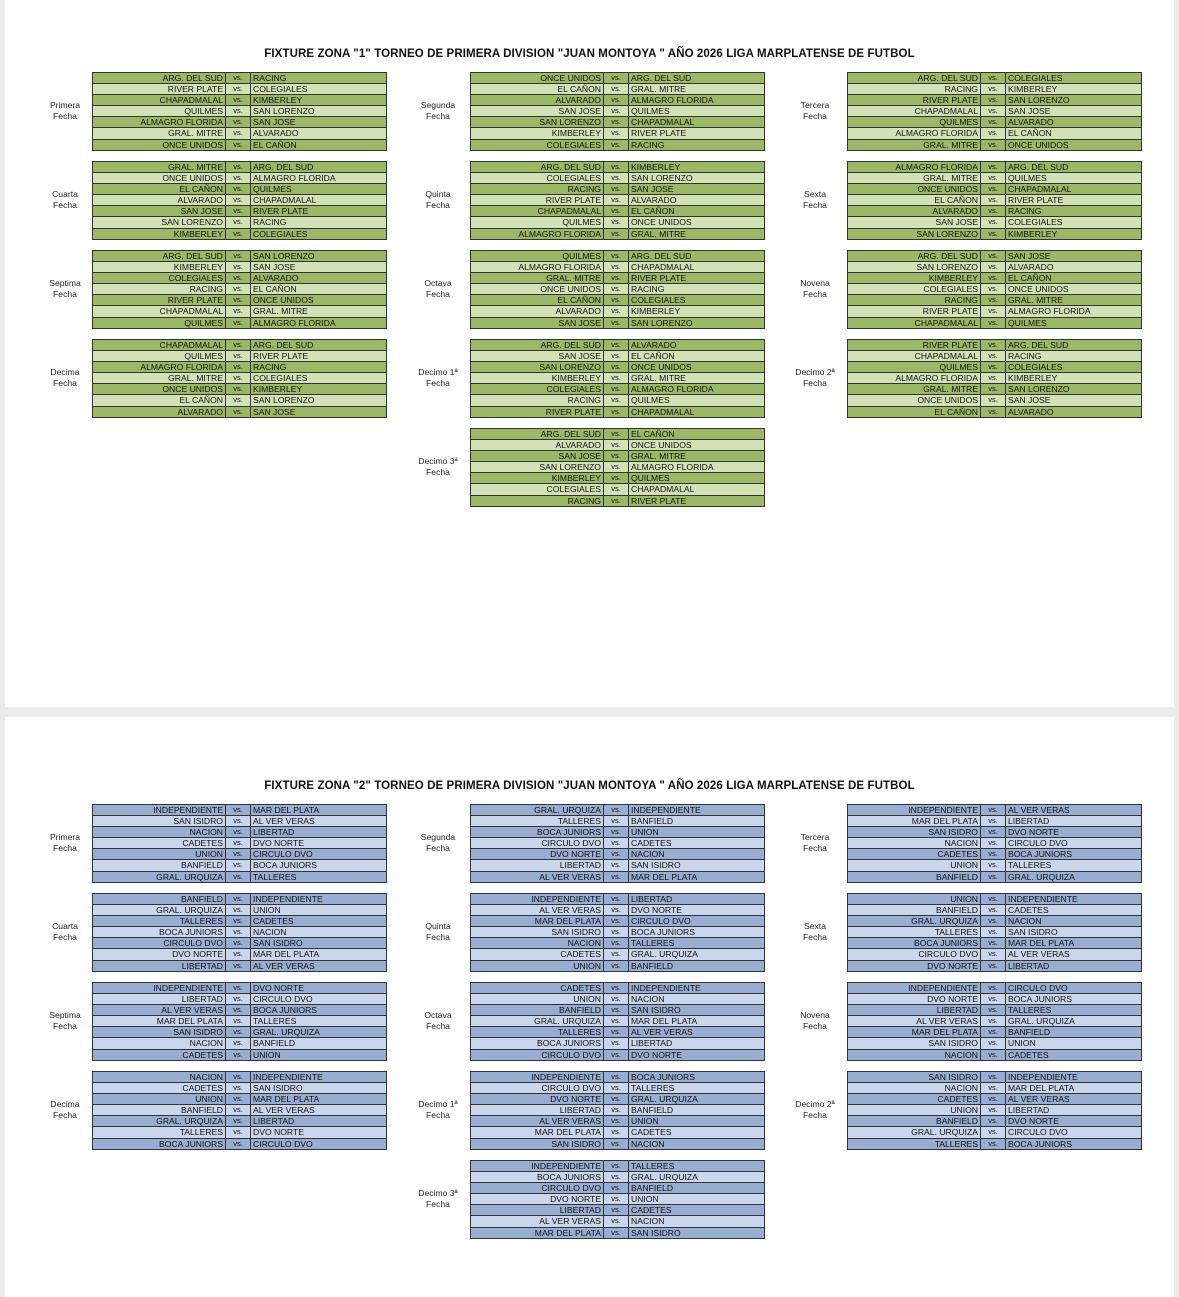  Describe the element at coordinates (159, 378) in the screenshot. I see `home-team: GRAL. MITRE` at that location.